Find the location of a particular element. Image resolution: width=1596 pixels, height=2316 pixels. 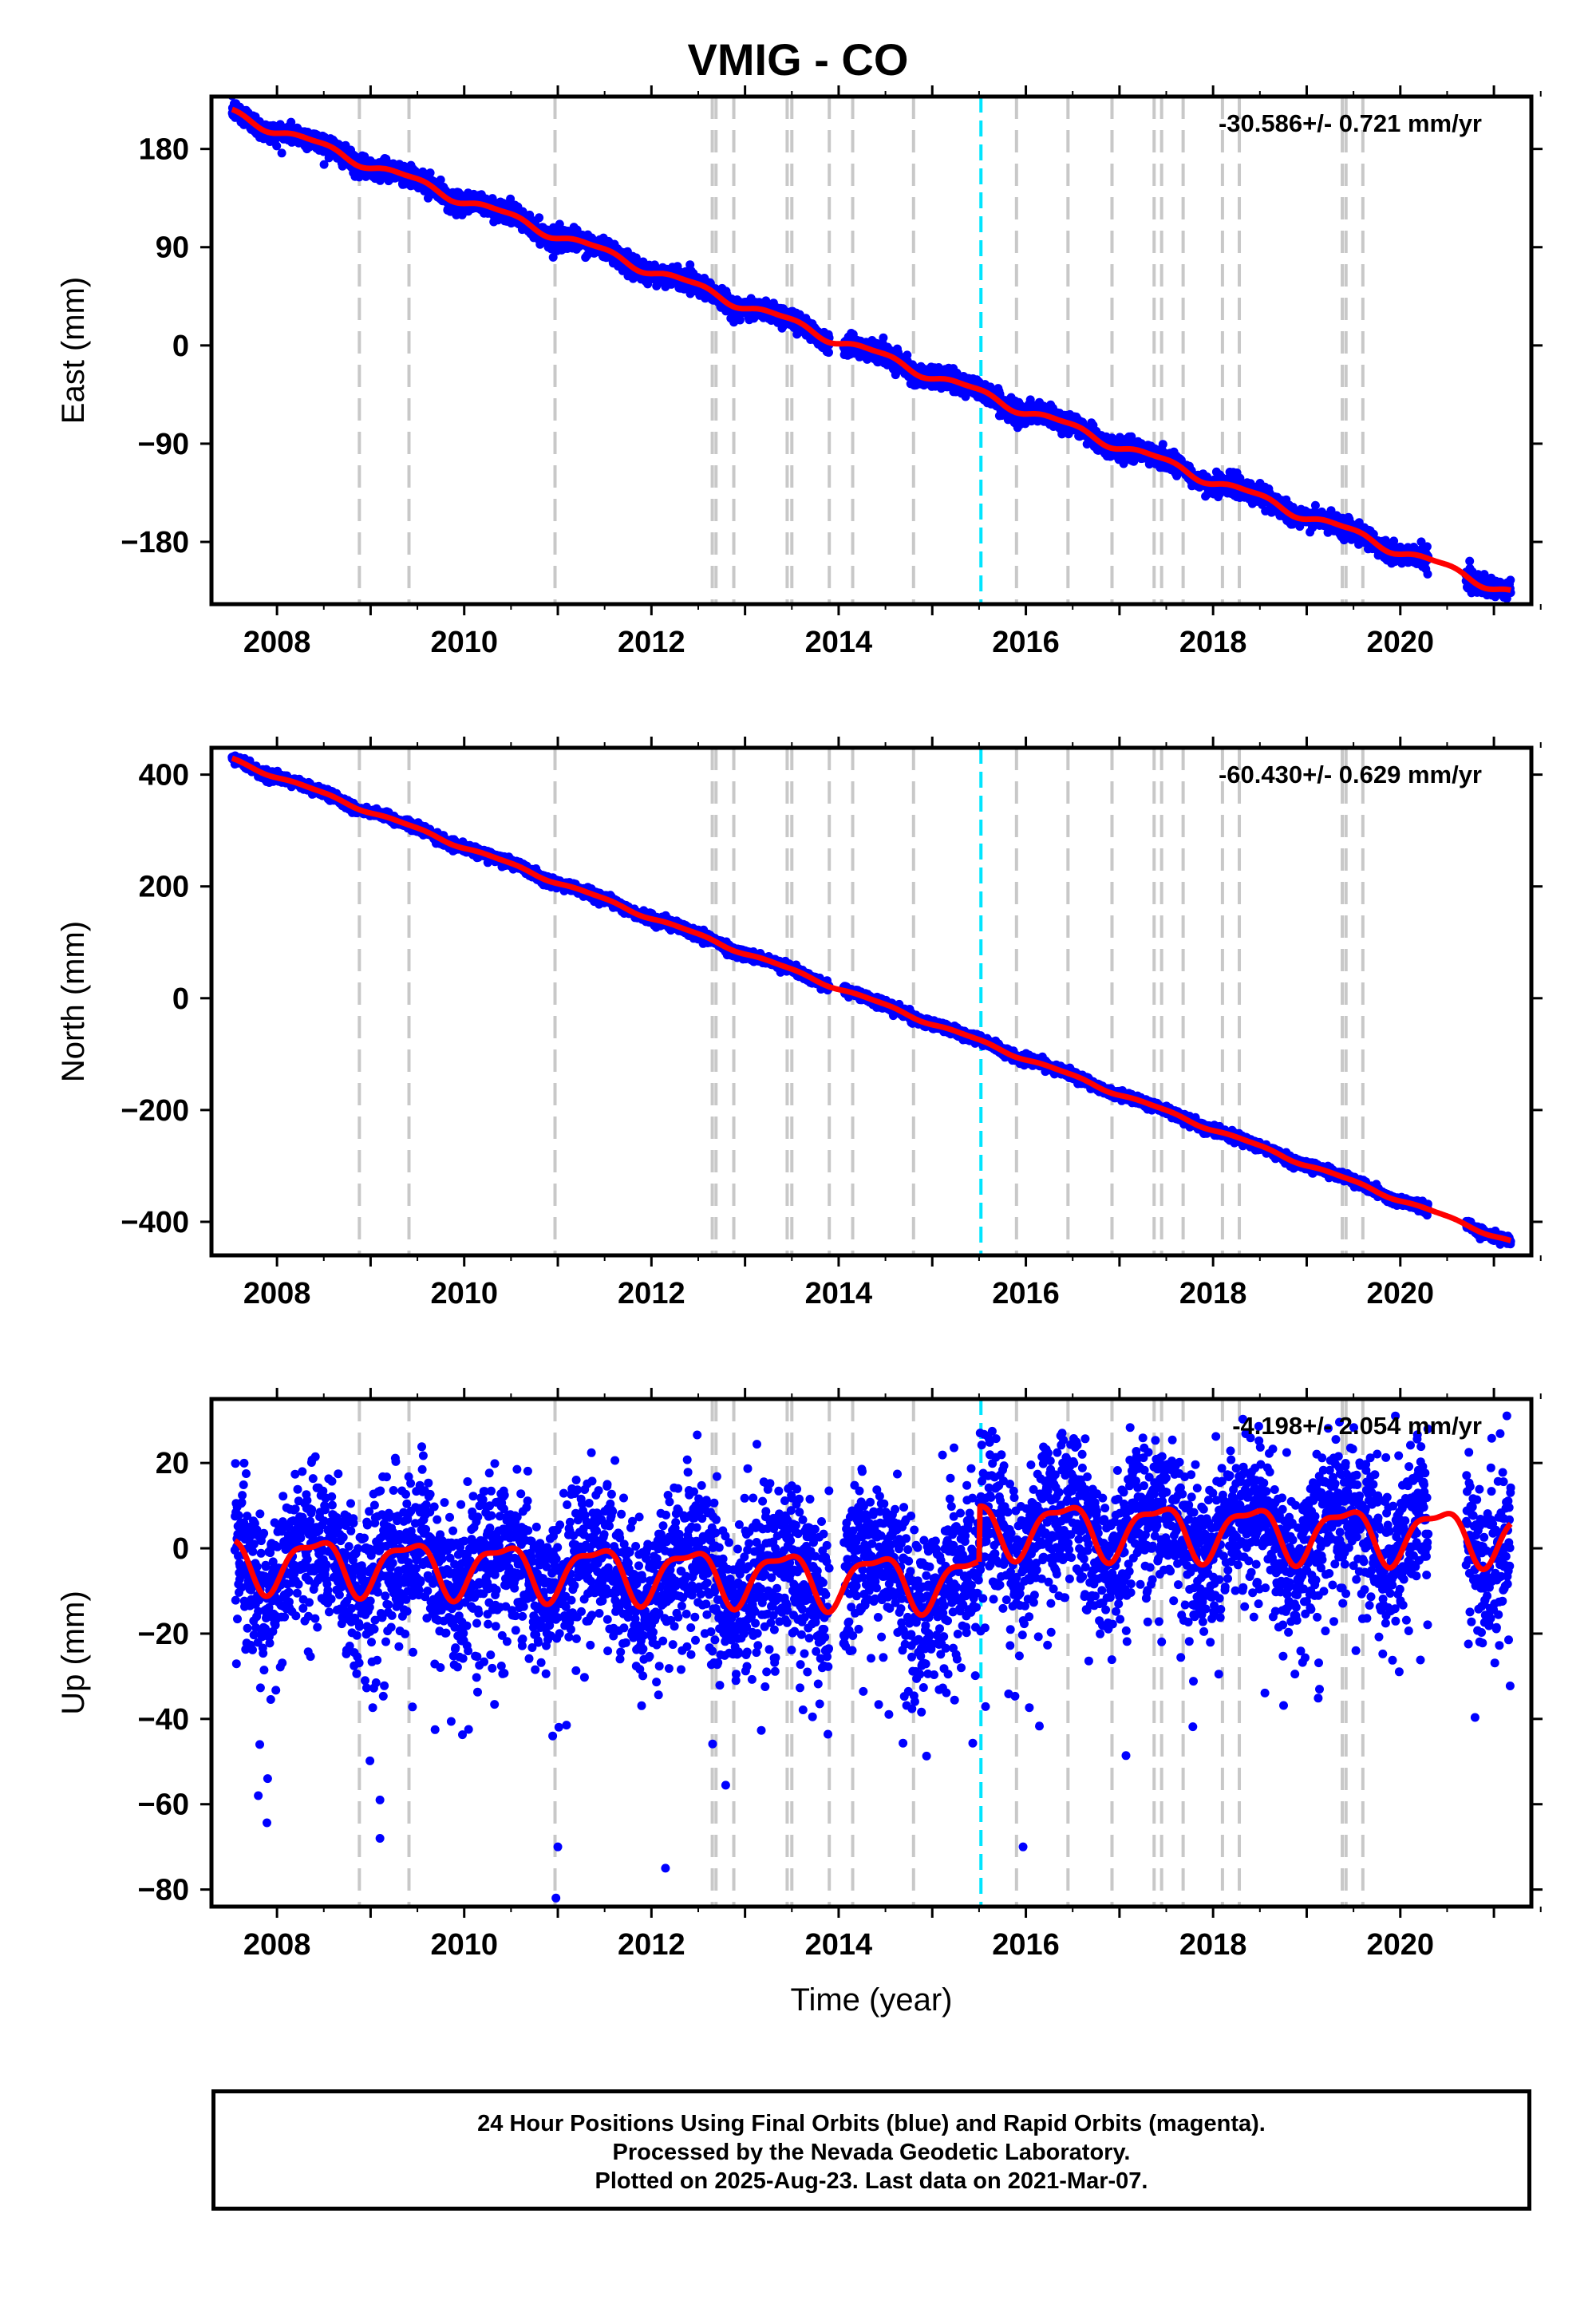

x-tick-label: 2010 is located at coordinates (464, 642).